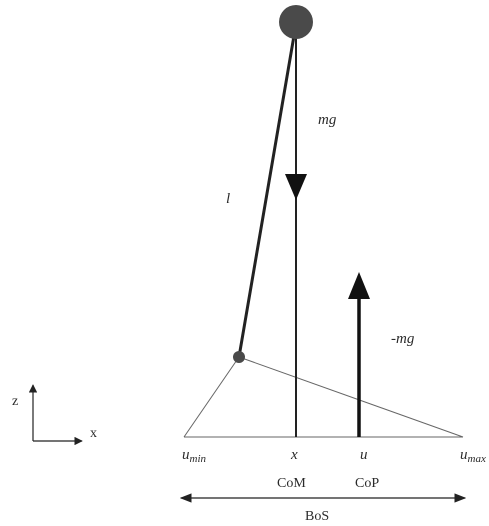 Image resolution: width=489 pixels, height=526 pixels. What do you see at coordinates (403, 339) in the screenshot?
I see `reaction-label: -mg` at bounding box center [403, 339].